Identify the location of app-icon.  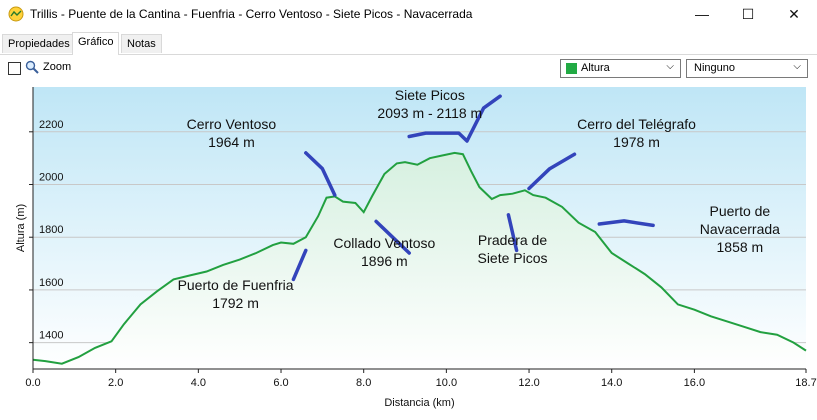
(16, 14).